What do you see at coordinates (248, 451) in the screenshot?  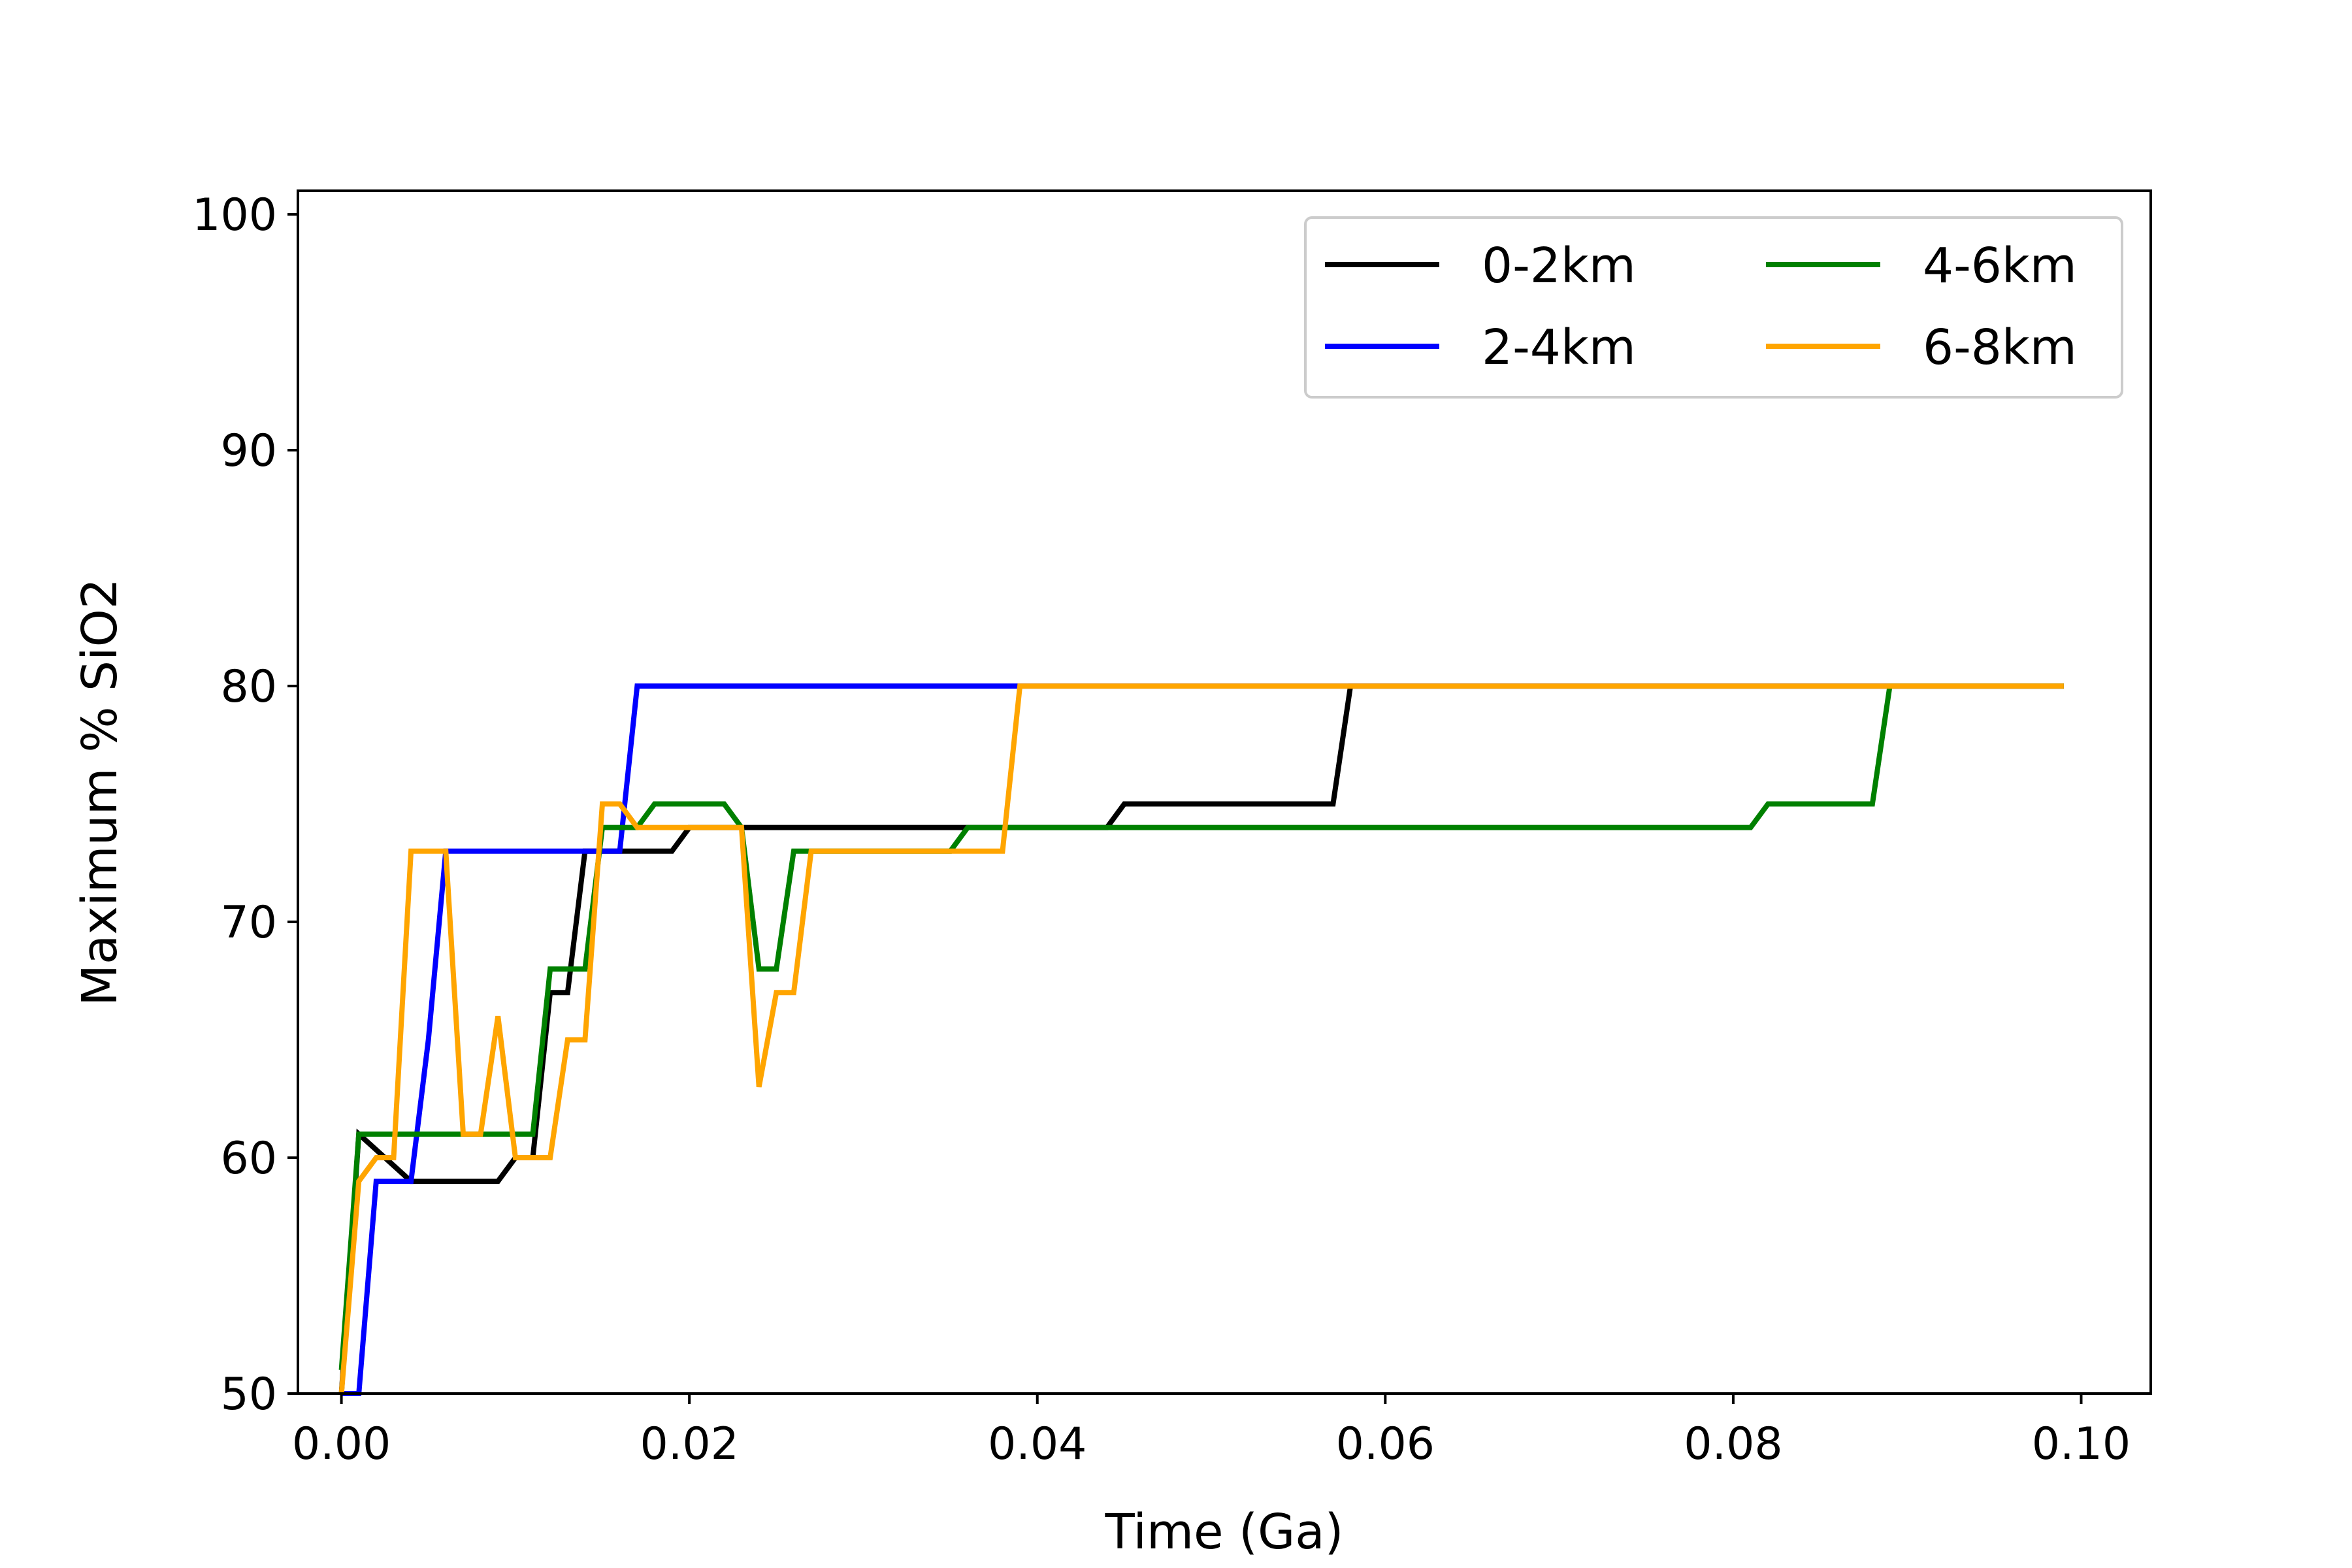 I see `y-tick-label: 90` at bounding box center [248, 451].